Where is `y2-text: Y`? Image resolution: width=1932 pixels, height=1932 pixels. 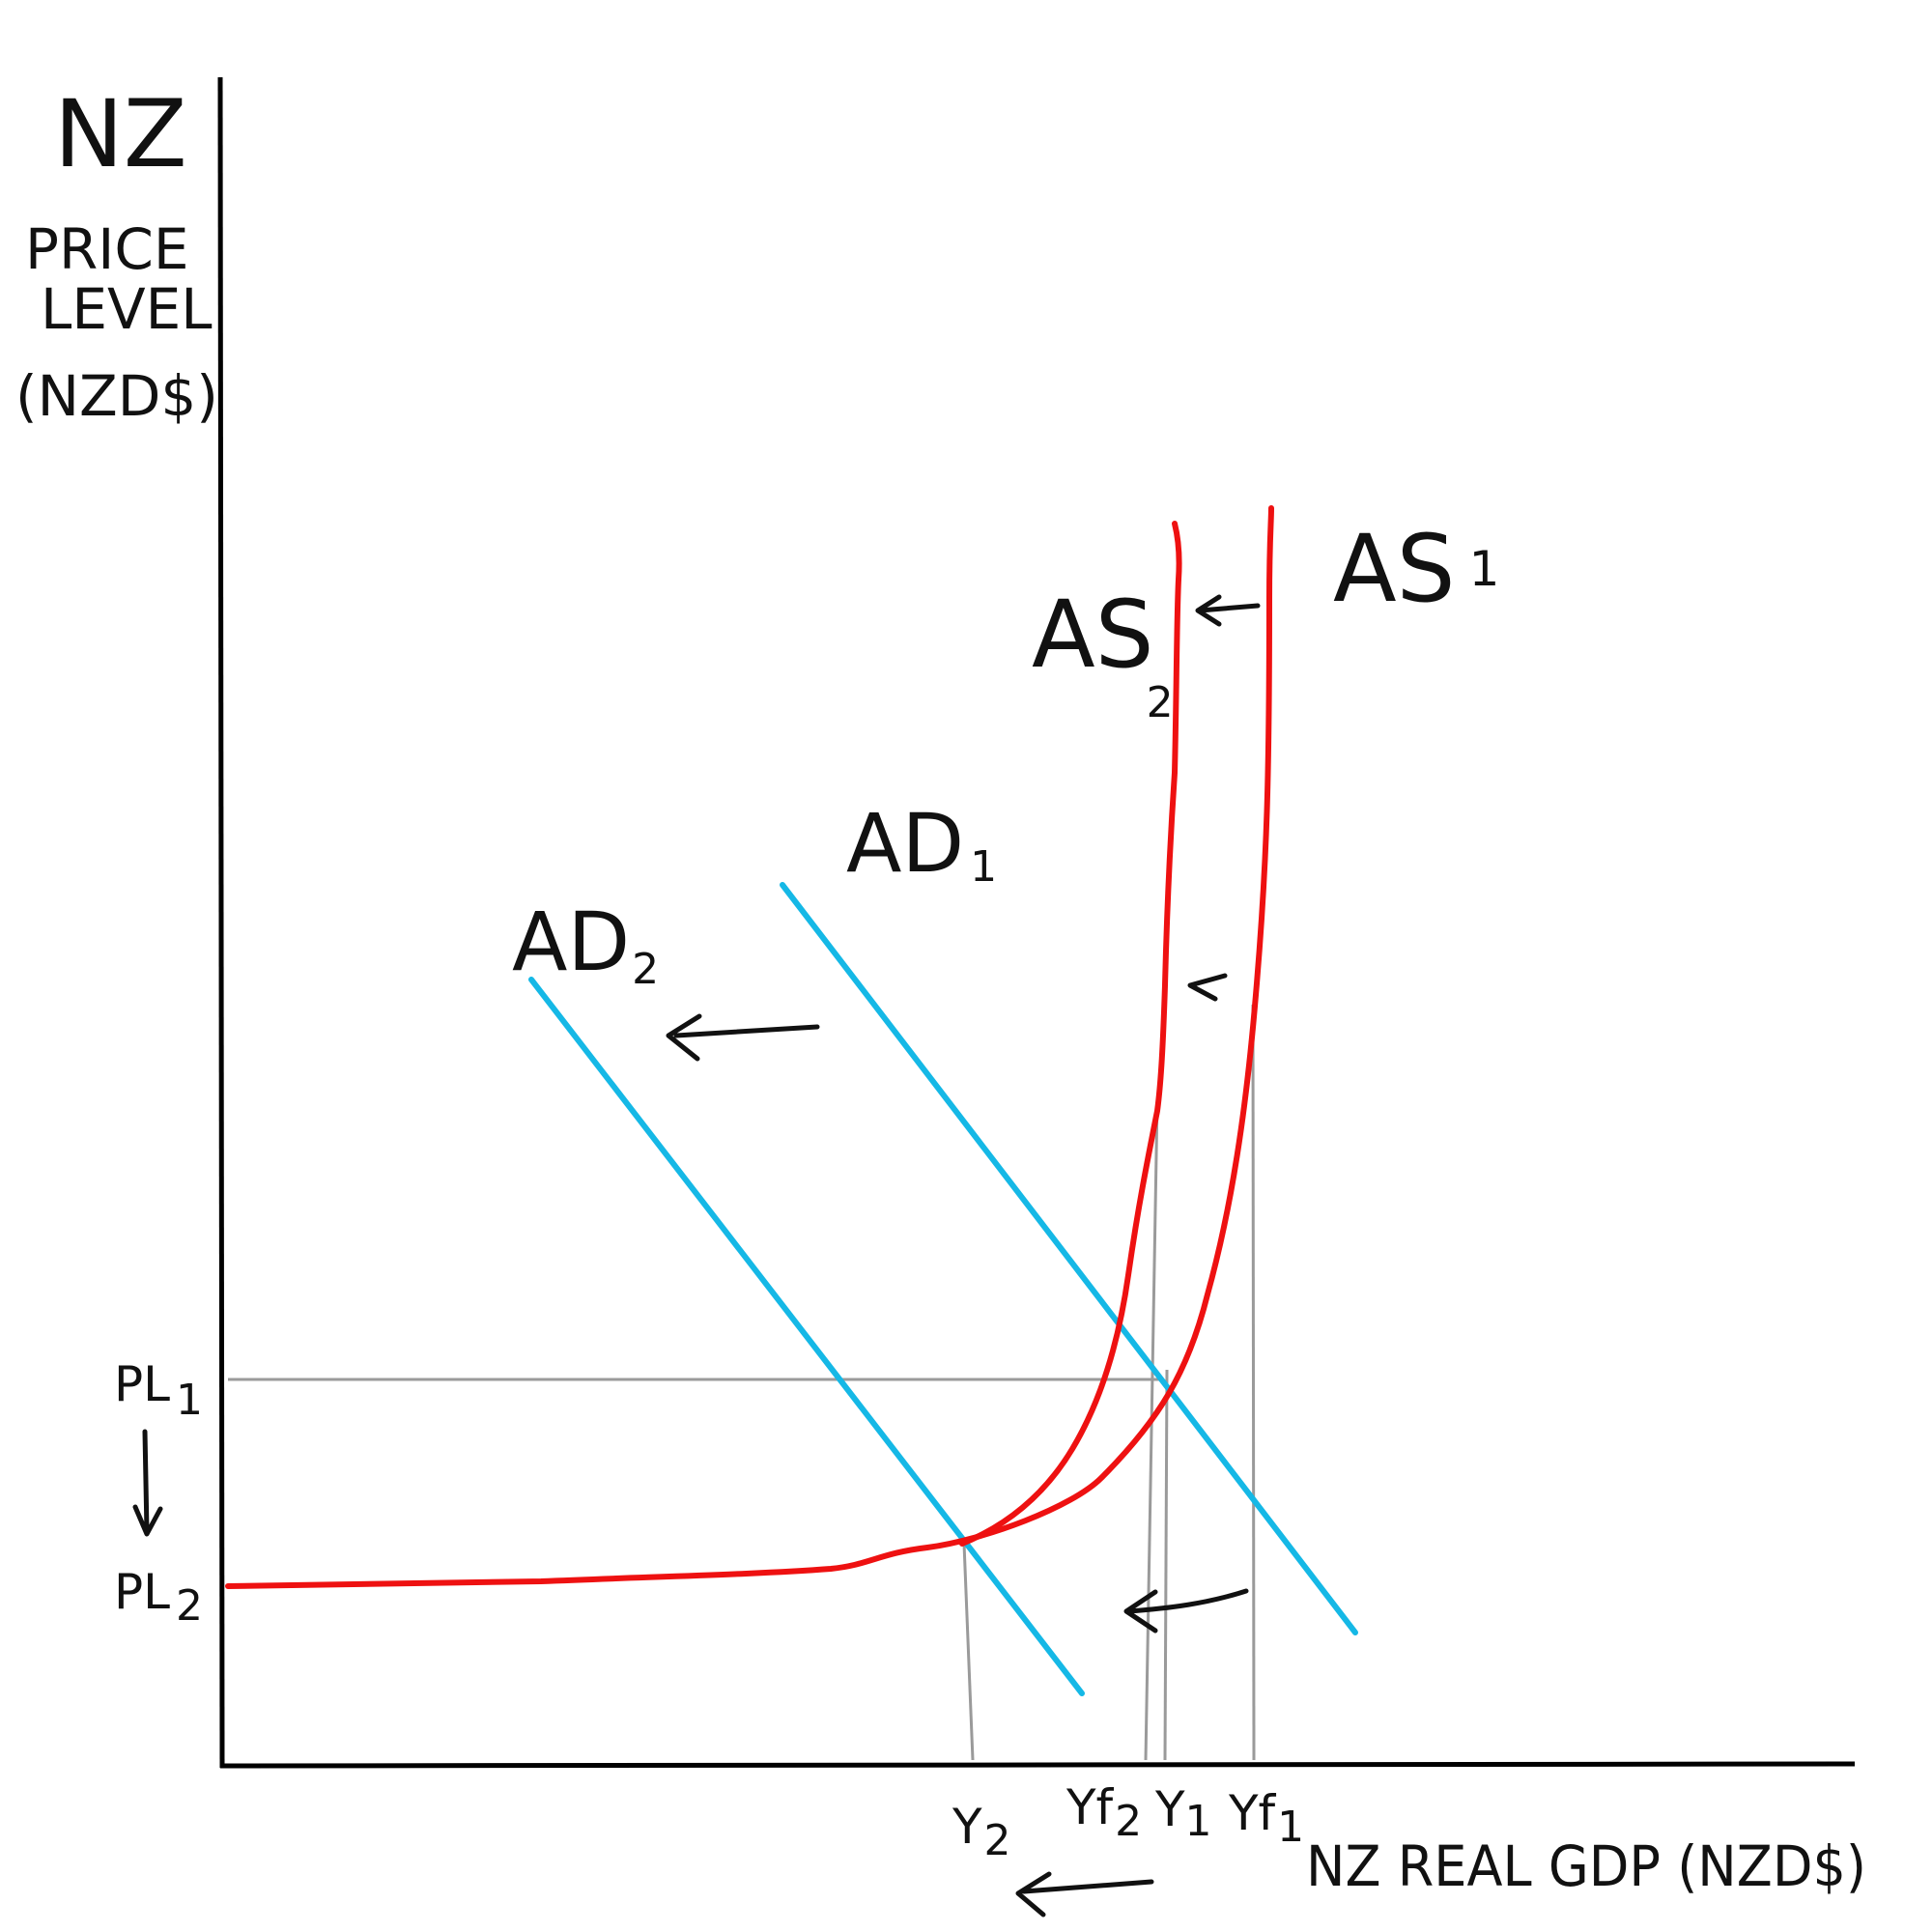 y2-text: Y is located at coordinates (967, 1827).